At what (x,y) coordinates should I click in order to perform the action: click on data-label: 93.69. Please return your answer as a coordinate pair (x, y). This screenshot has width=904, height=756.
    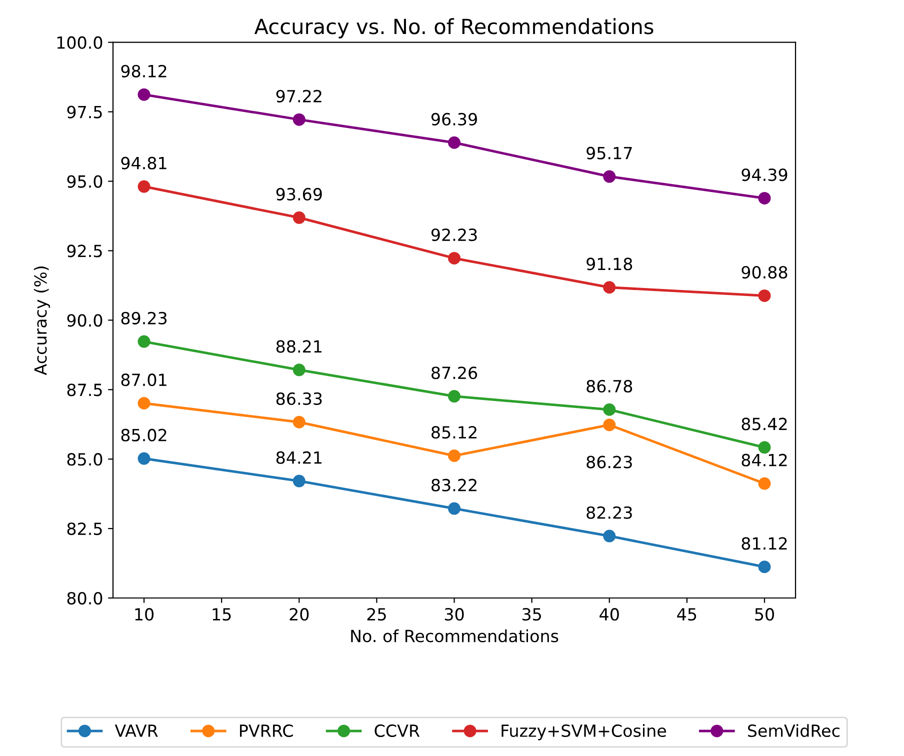
    Looking at the image, I should click on (299, 194).